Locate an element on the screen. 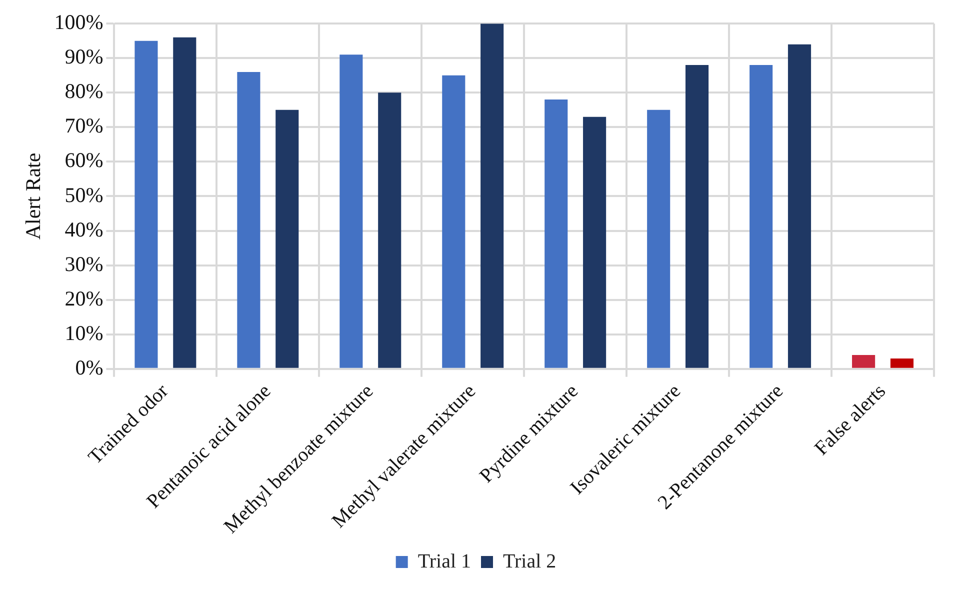 This screenshot has height=590, width=954. y-tick-label: 10% is located at coordinates (84, 332).